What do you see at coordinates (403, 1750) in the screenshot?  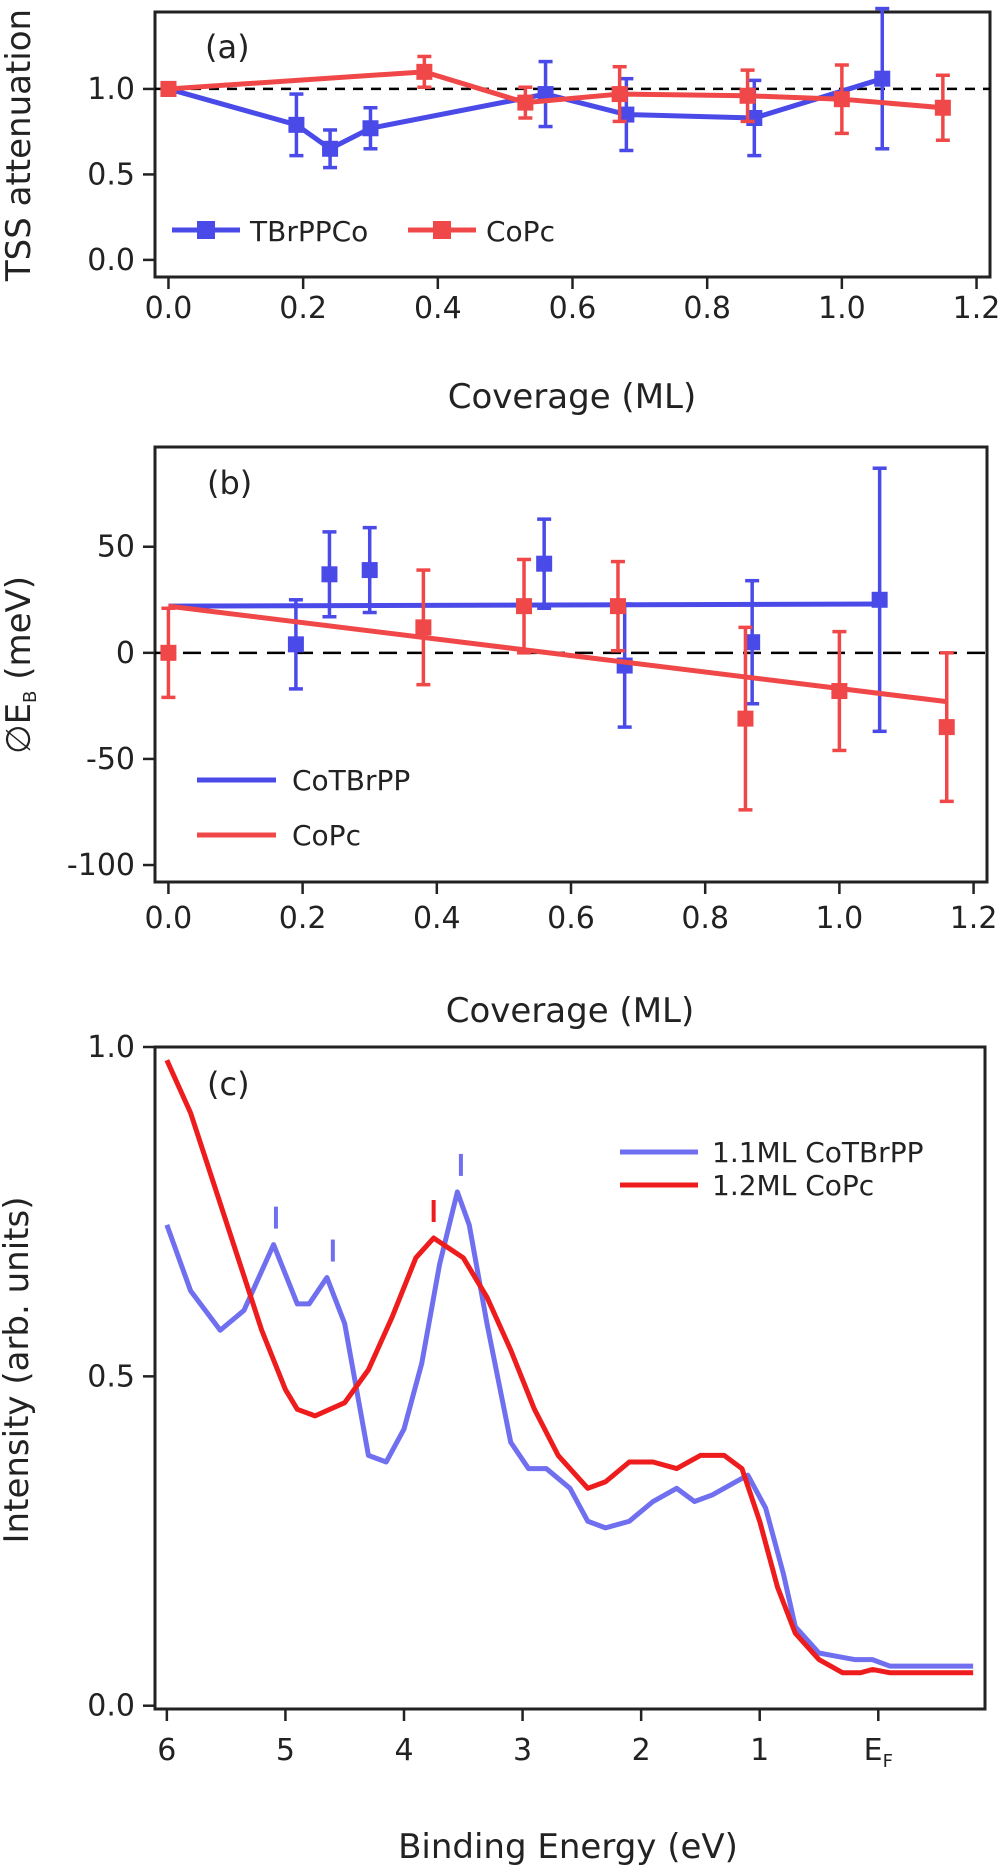 I see `x-tick-label: 4` at bounding box center [403, 1750].